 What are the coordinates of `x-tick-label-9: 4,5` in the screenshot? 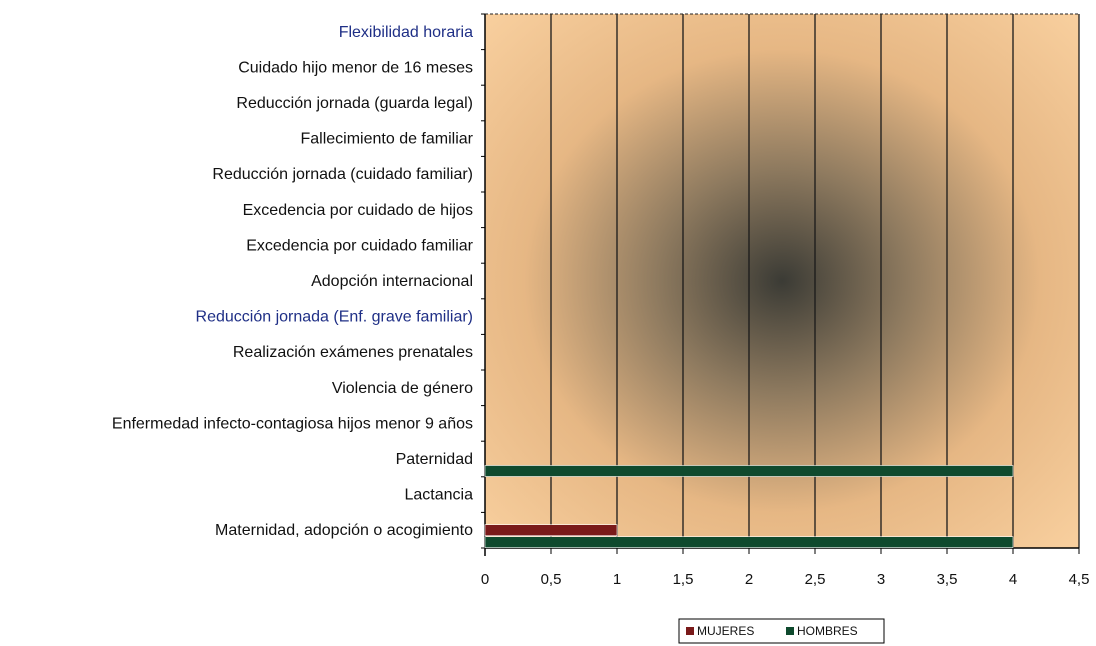 It's located at (1079, 579).